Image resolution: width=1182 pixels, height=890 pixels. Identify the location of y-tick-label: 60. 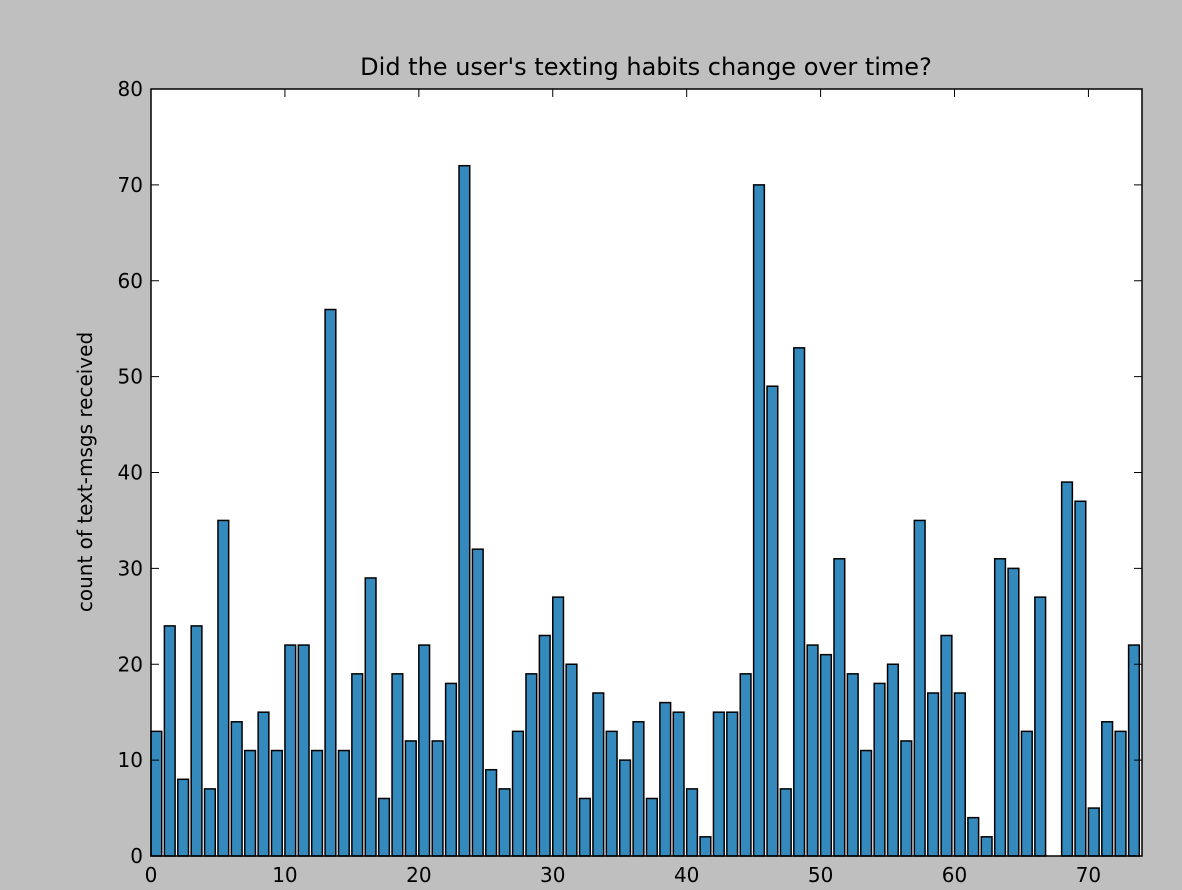
(130, 281).